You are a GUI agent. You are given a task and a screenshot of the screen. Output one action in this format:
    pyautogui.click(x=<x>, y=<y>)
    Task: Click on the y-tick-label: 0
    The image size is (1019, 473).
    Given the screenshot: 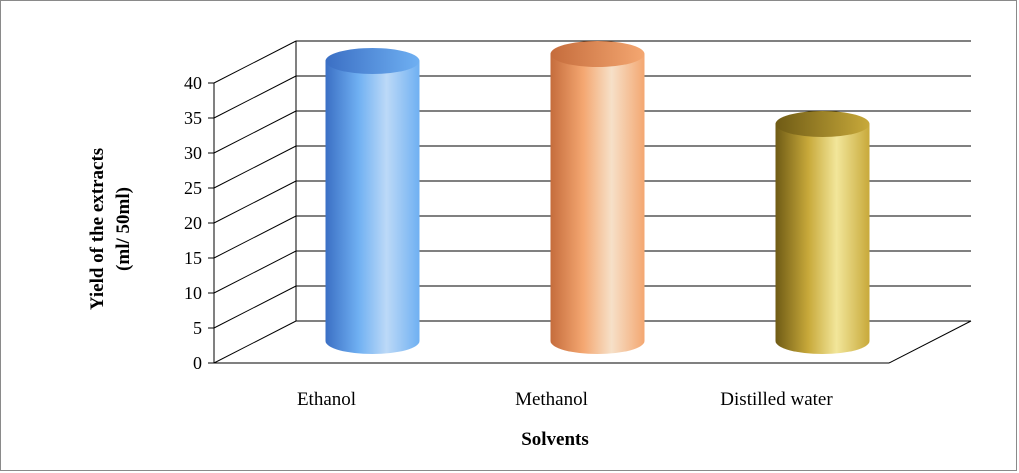 What is the action you would take?
    pyautogui.click(x=197, y=363)
    